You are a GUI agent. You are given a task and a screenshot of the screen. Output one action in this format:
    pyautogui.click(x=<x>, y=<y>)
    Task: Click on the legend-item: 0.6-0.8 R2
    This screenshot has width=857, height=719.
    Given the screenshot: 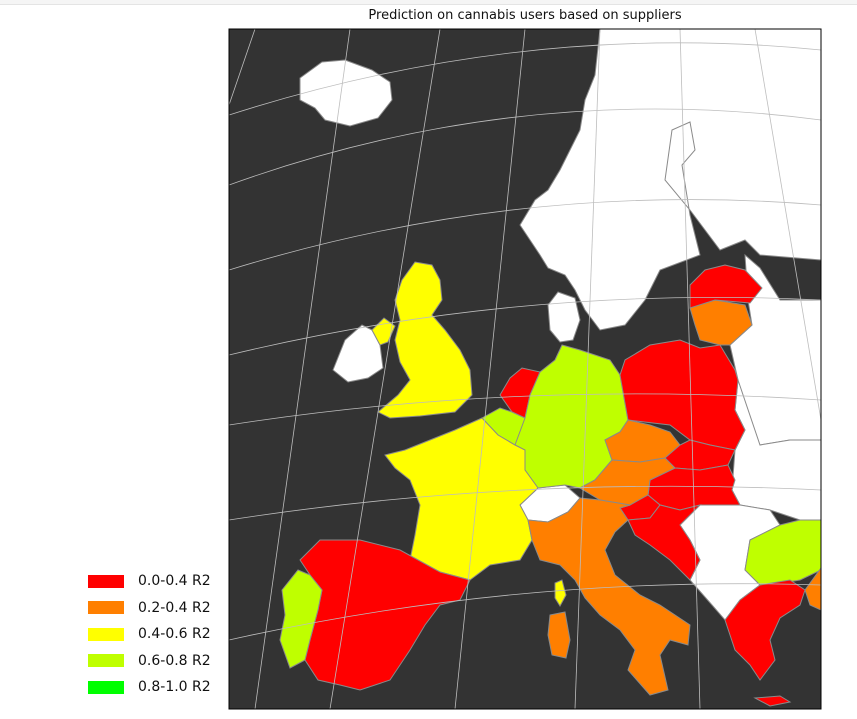 What is the action you would take?
    pyautogui.click(x=149, y=661)
    